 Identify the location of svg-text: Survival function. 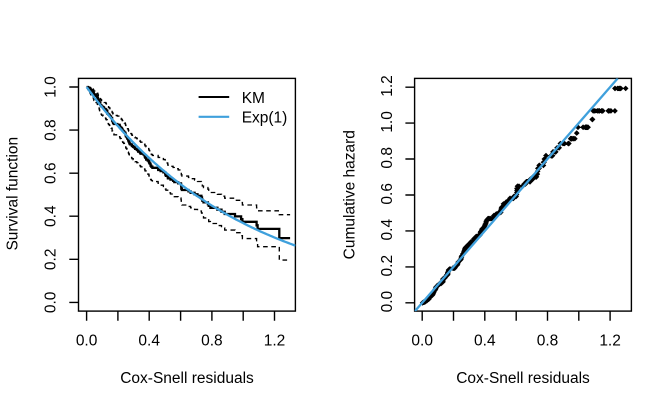
(13, 194).